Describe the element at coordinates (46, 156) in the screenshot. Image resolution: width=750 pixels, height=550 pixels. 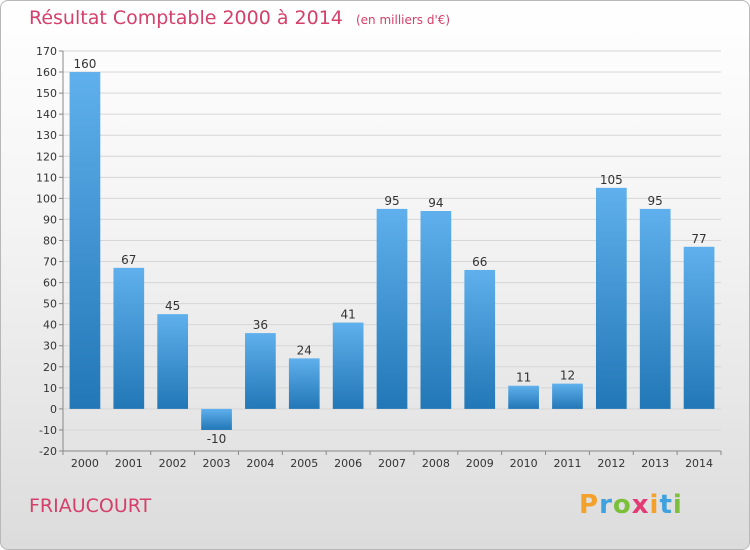
I see `y-tick-label: 120` at that location.